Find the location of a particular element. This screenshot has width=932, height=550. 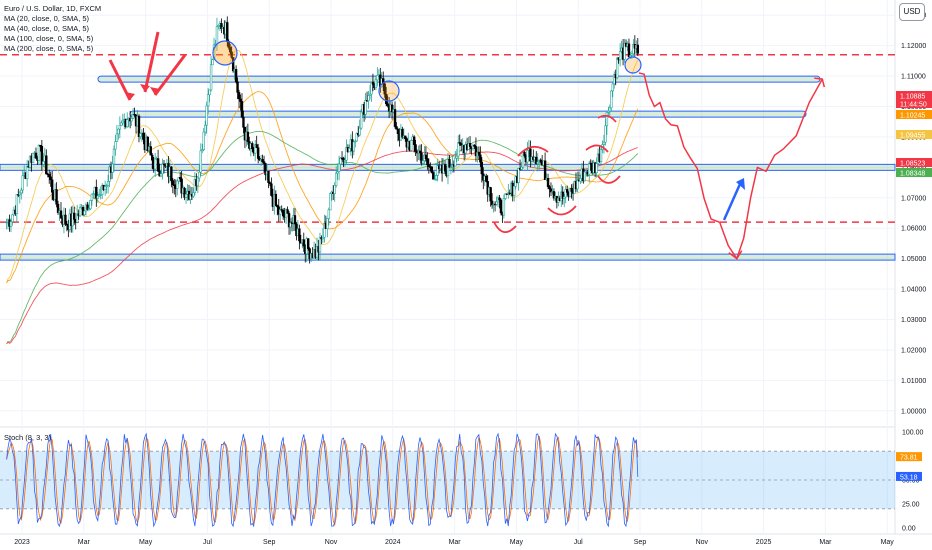

price-axis-label: 1.11000 is located at coordinates (913, 77).